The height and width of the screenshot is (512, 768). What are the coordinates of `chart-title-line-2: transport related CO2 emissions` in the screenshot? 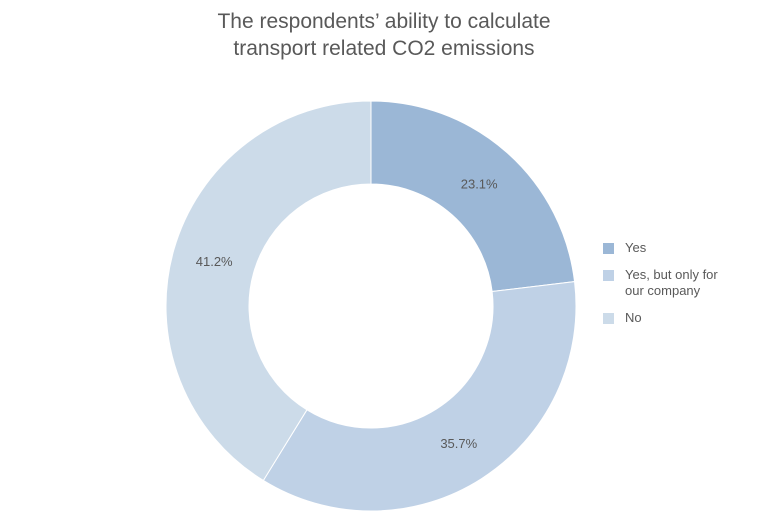 It's located at (384, 48).